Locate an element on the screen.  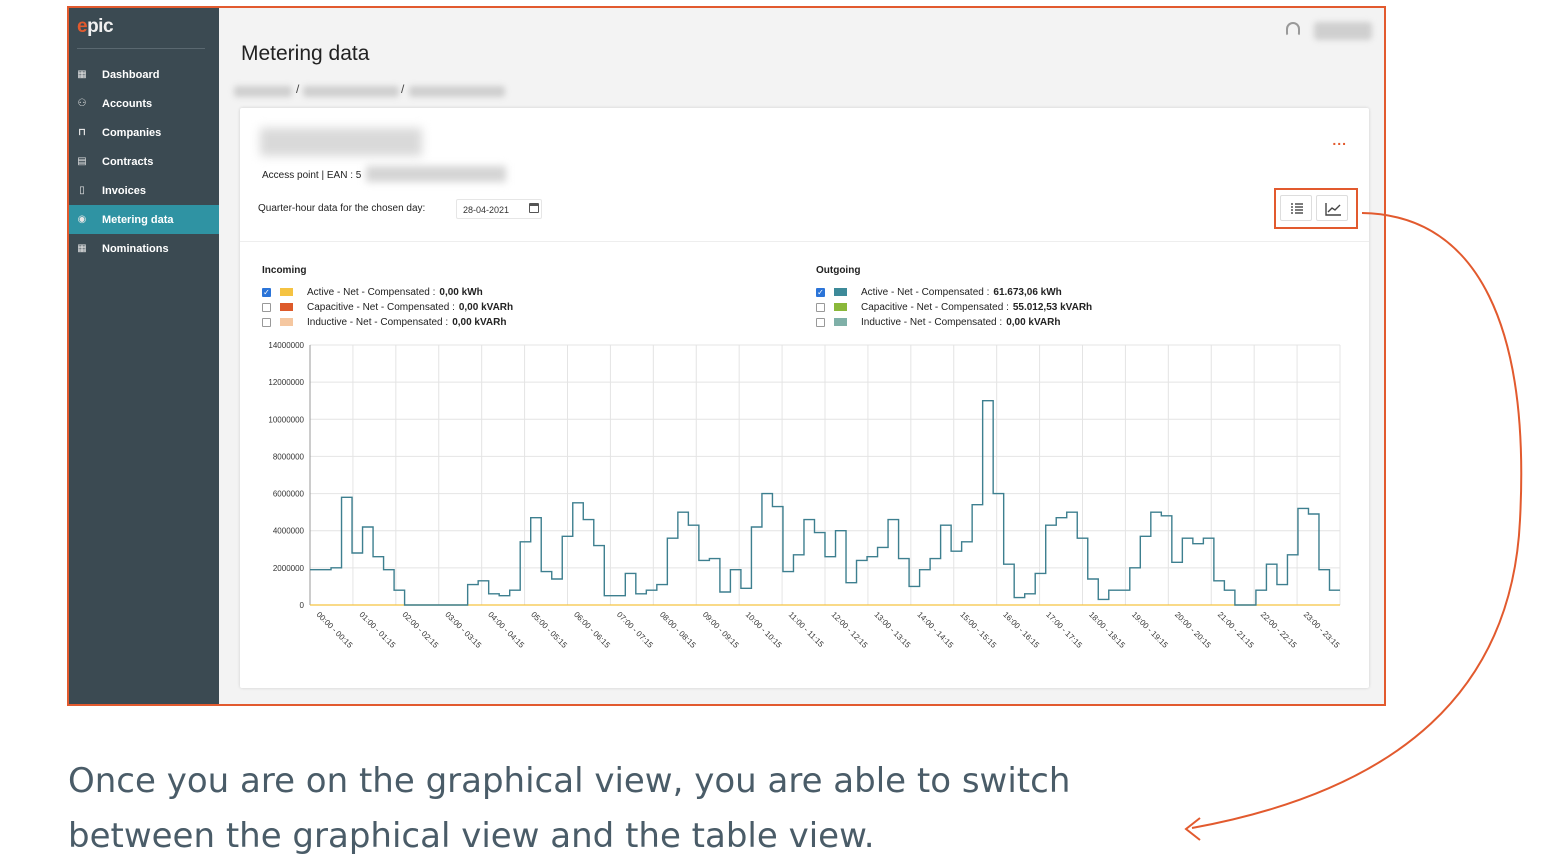
sidebar-item-label: Contracts is located at coordinates (128, 161).